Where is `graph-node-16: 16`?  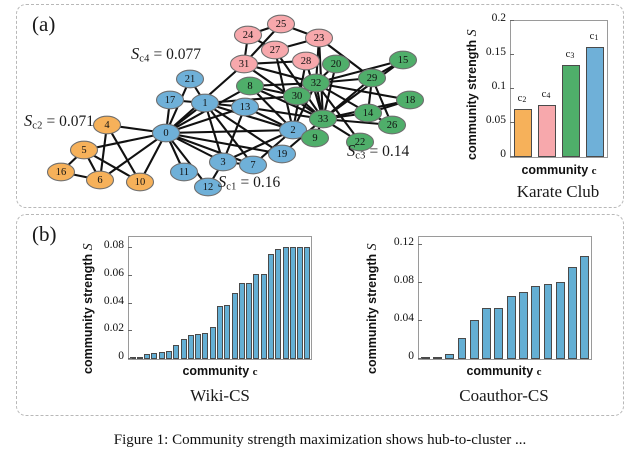
graph-node-16: 16 is located at coordinates (61, 172).